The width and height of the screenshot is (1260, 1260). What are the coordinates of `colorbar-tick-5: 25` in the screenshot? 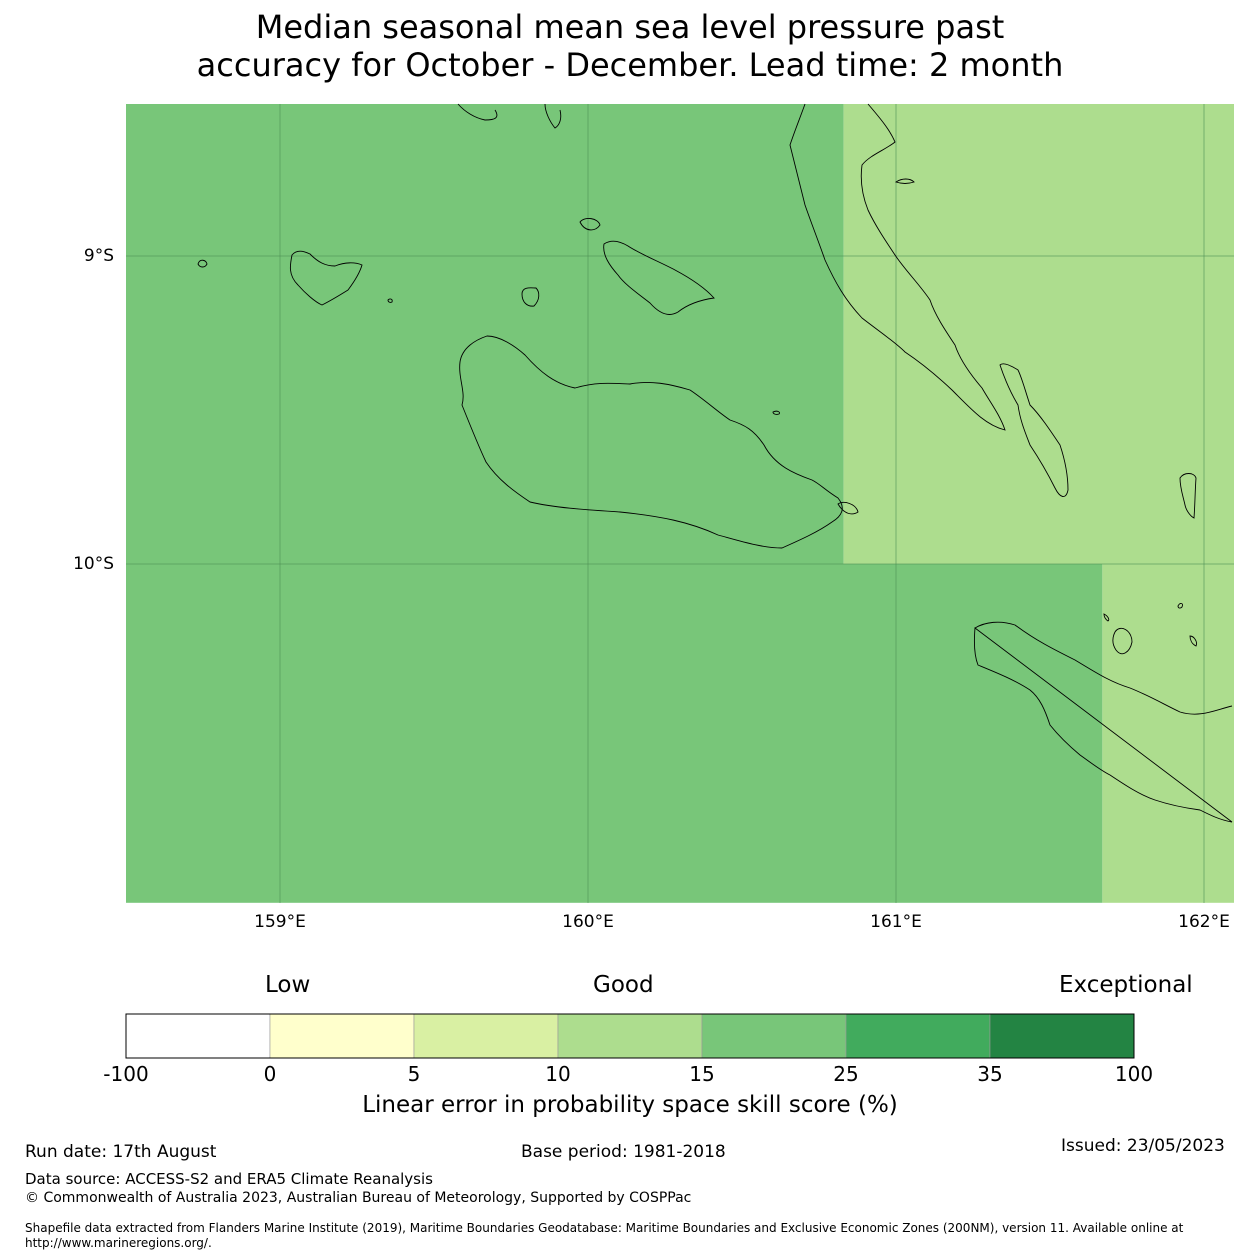 It's located at (846, 1074).